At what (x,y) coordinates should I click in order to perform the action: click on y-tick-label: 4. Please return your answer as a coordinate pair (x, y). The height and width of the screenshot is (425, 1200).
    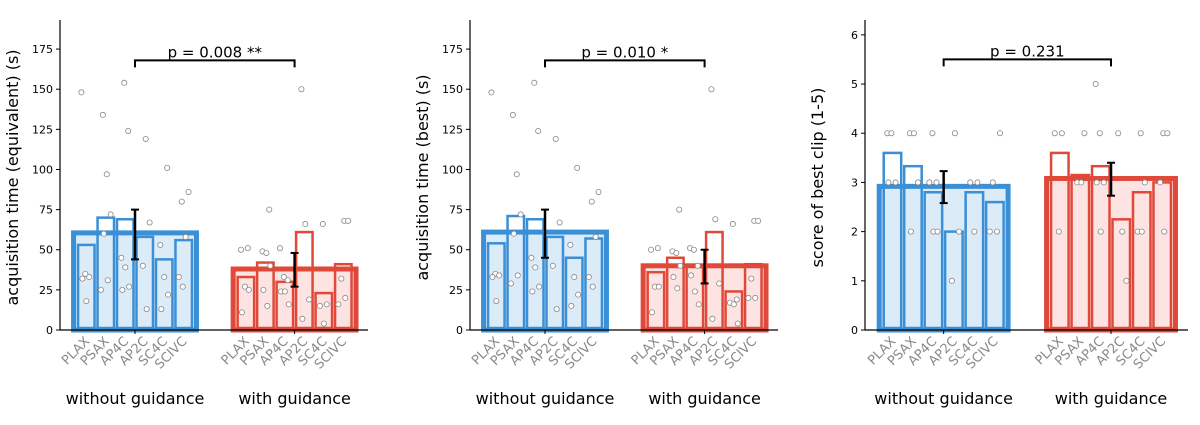
    Looking at the image, I should click on (854, 133).